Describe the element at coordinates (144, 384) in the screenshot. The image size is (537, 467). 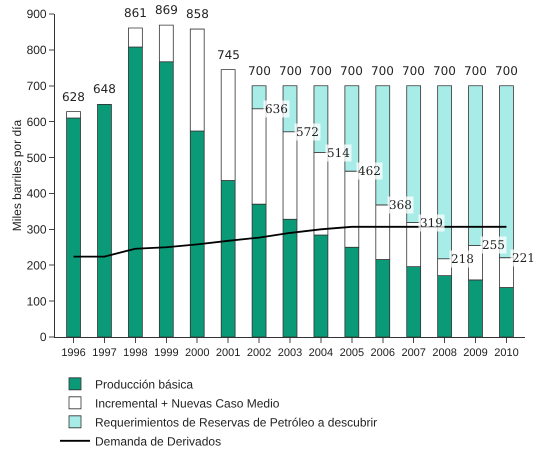
I see `legend-label: Producción básica` at that location.